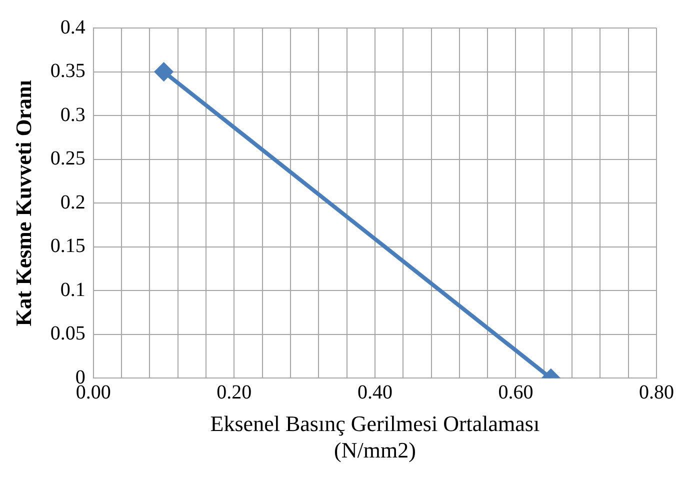 The image size is (685, 477). What do you see at coordinates (73, 202) in the screenshot?
I see `y-tick-label: 0.2` at bounding box center [73, 202].